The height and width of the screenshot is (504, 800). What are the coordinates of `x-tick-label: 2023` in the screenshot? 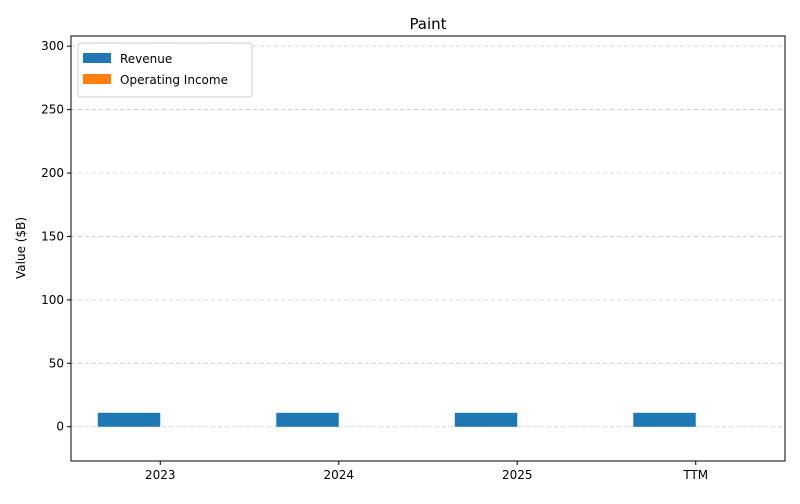 It's located at (160, 475).